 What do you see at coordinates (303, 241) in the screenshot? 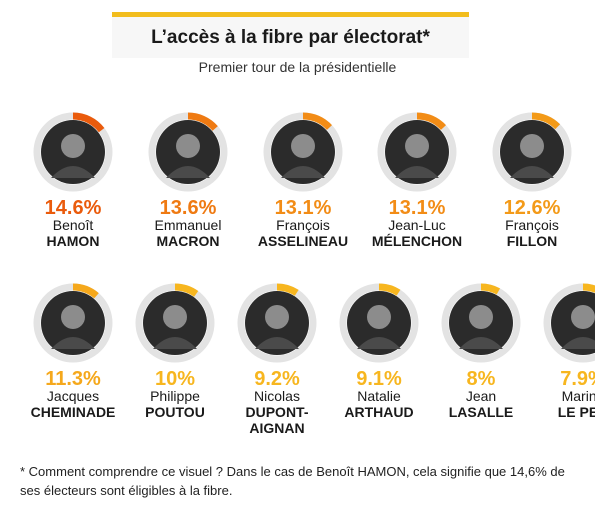
I see `candidate-last-name: ASSELINEAU` at bounding box center [303, 241].